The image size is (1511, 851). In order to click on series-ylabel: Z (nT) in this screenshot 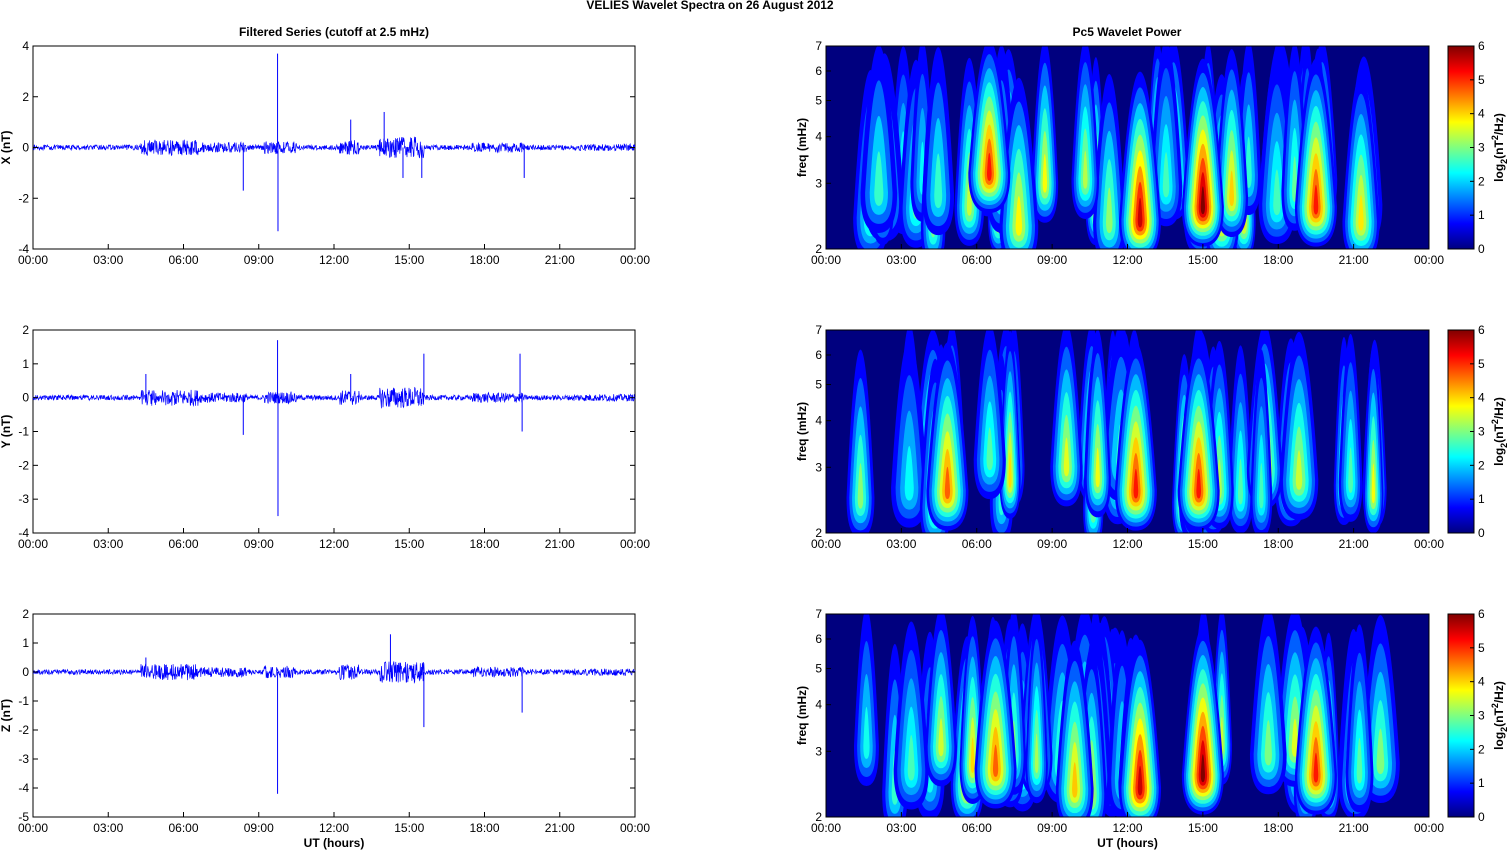, I will do `click(6, 715)`.